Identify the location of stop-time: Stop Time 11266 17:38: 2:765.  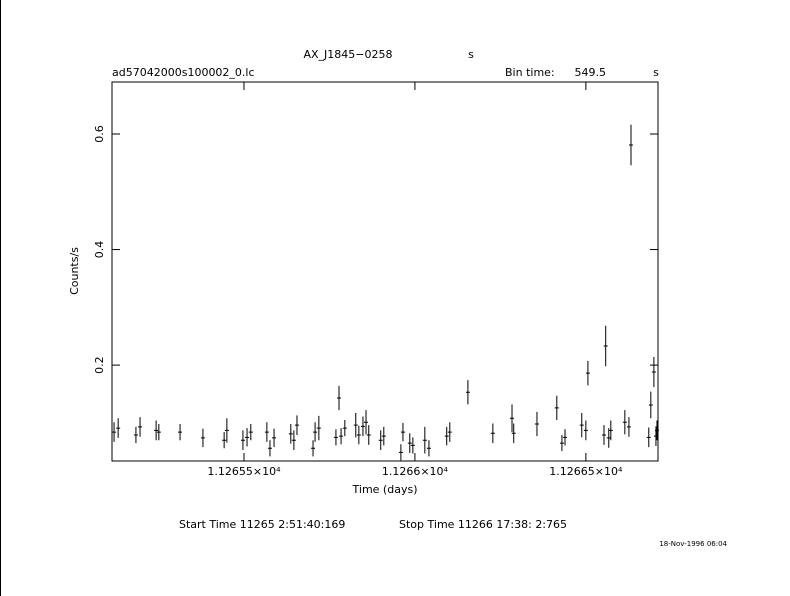
(483, 524).